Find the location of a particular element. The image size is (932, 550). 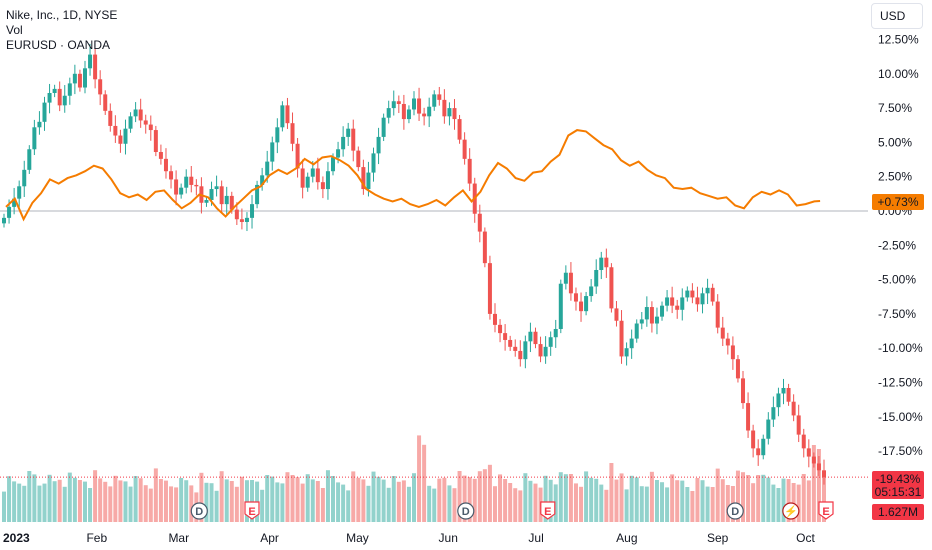

x-tick-label: 2023 is located at coordinates (16, 538).